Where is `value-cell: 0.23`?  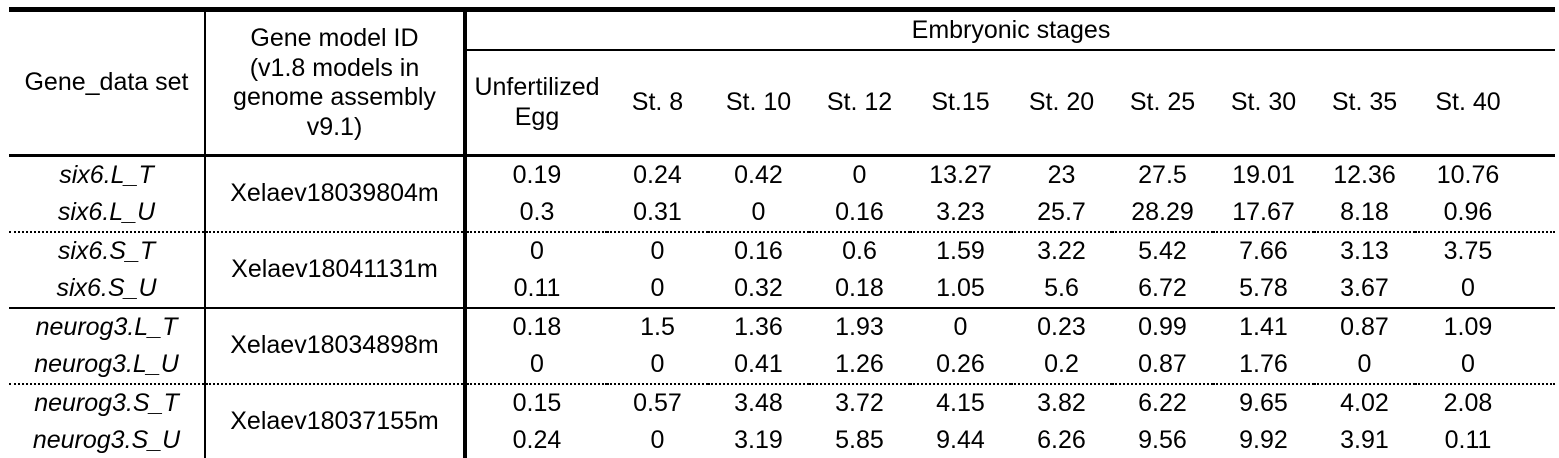 value-cell: 0.23 is located at coordinates (1061, 326).